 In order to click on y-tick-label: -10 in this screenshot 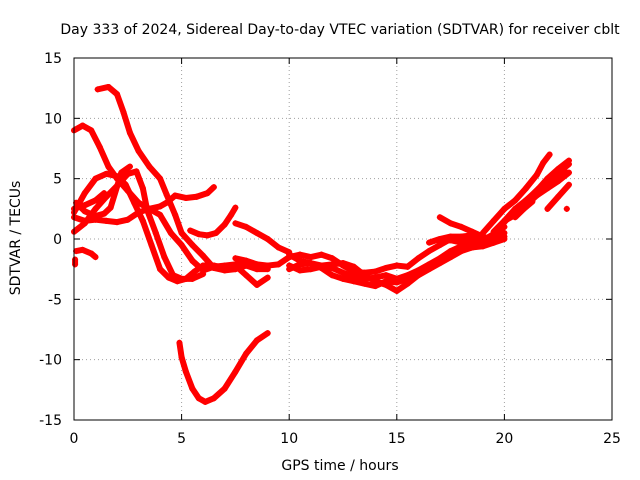, I will do `click(50, 361)`.